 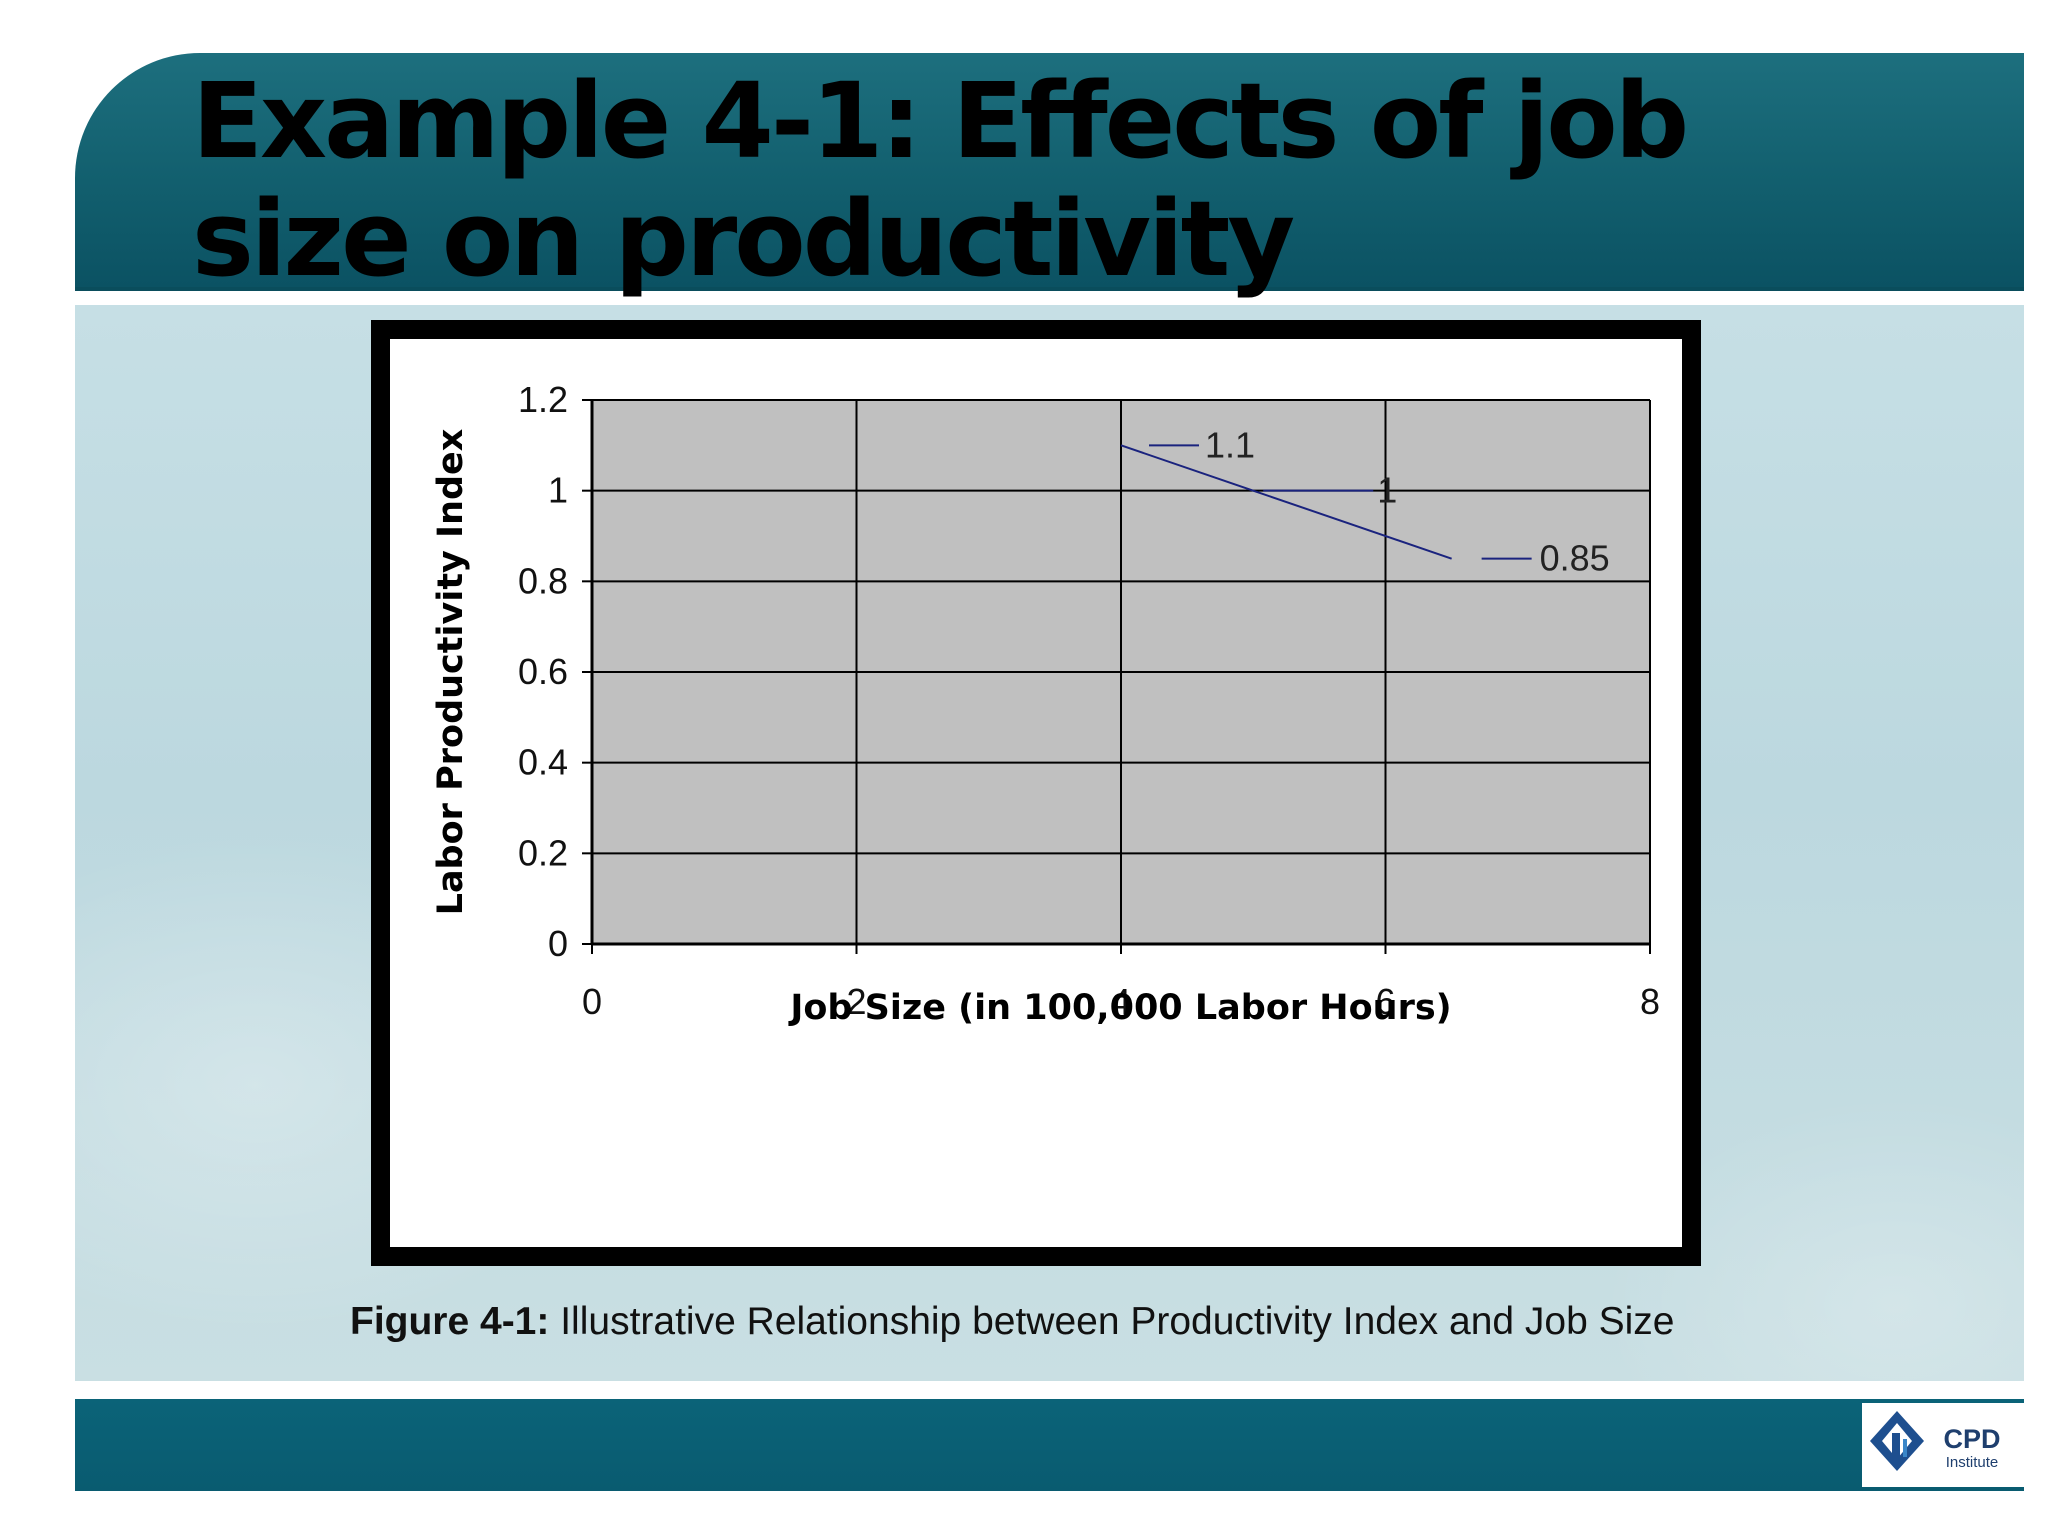 I want to click on series-layer, so click(x=1286, y=502).